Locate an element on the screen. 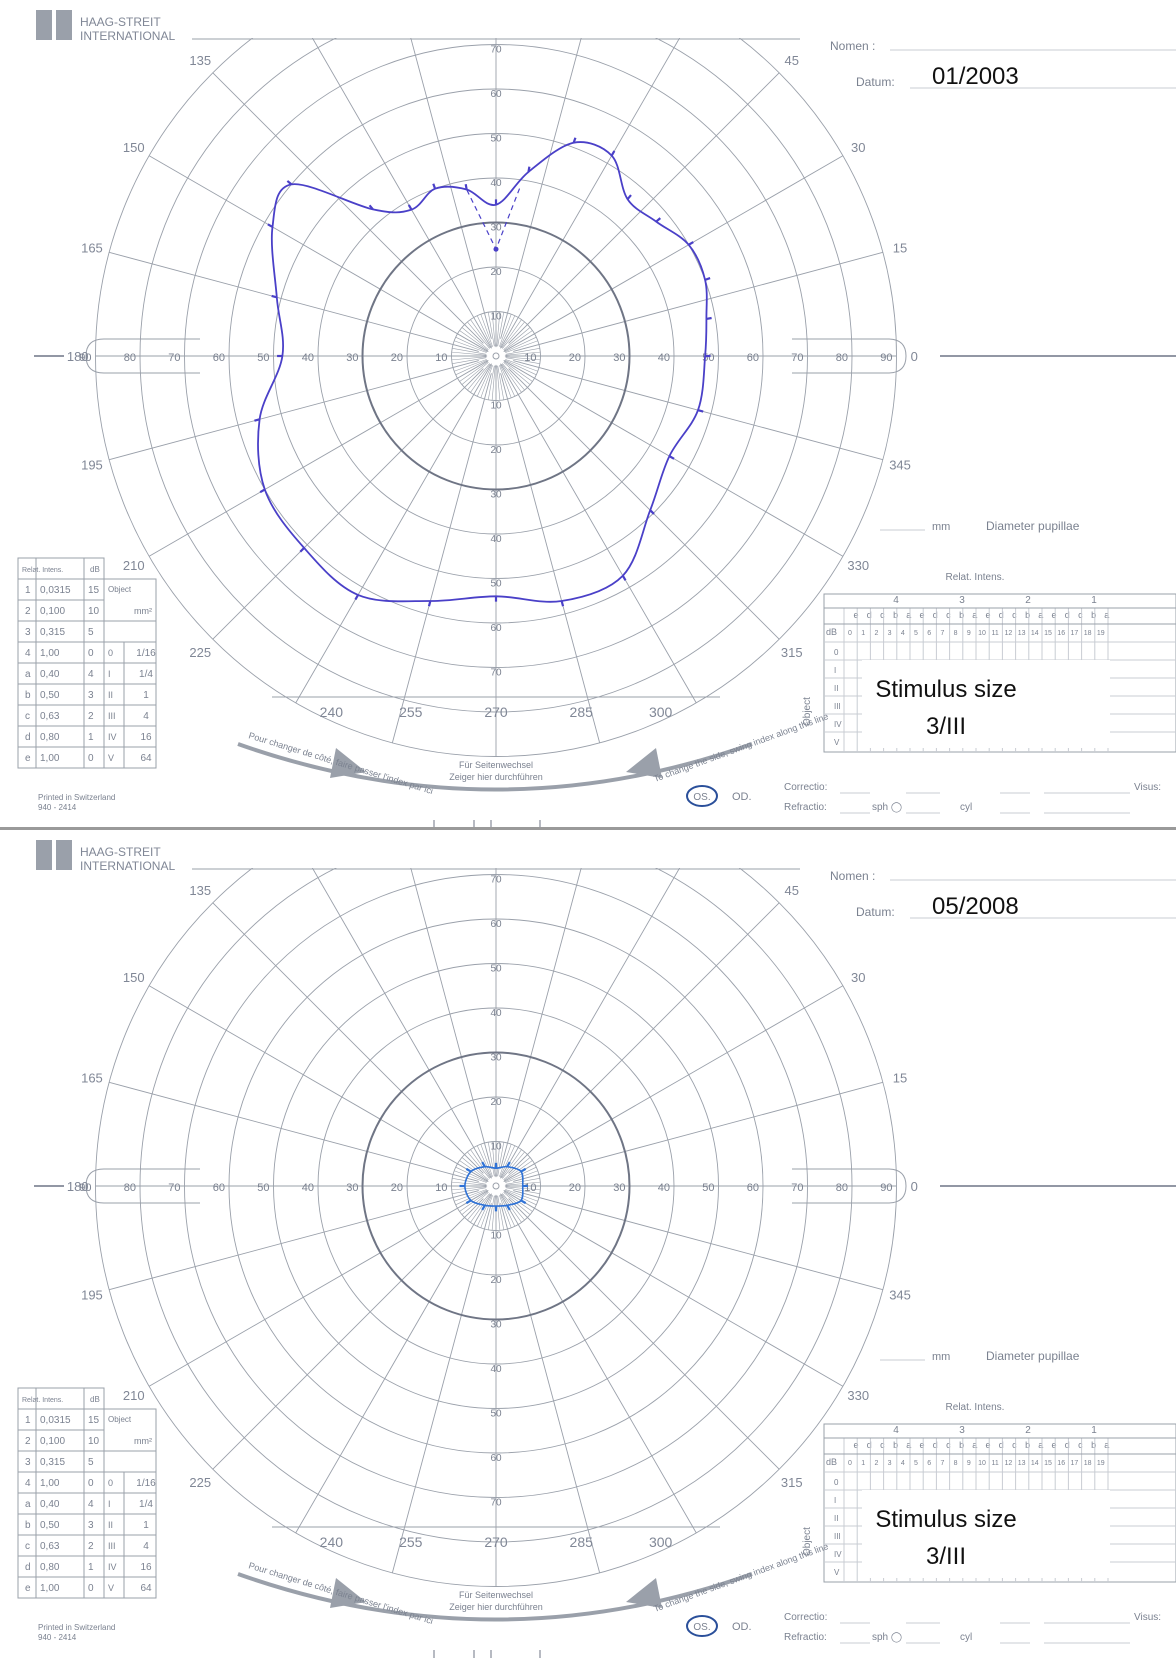 The height and width of the screenshot is (1658, 1176). grade-table is located at coordinates (999, 1503).